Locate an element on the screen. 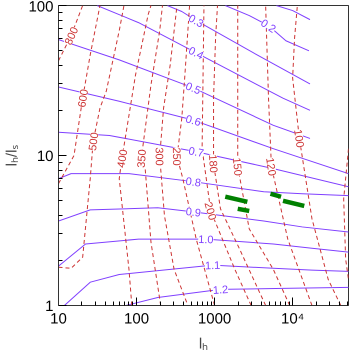 The height and width of the screenshot is (355, 355). y-tick-label: 10 is located at coordinates (45, 156).